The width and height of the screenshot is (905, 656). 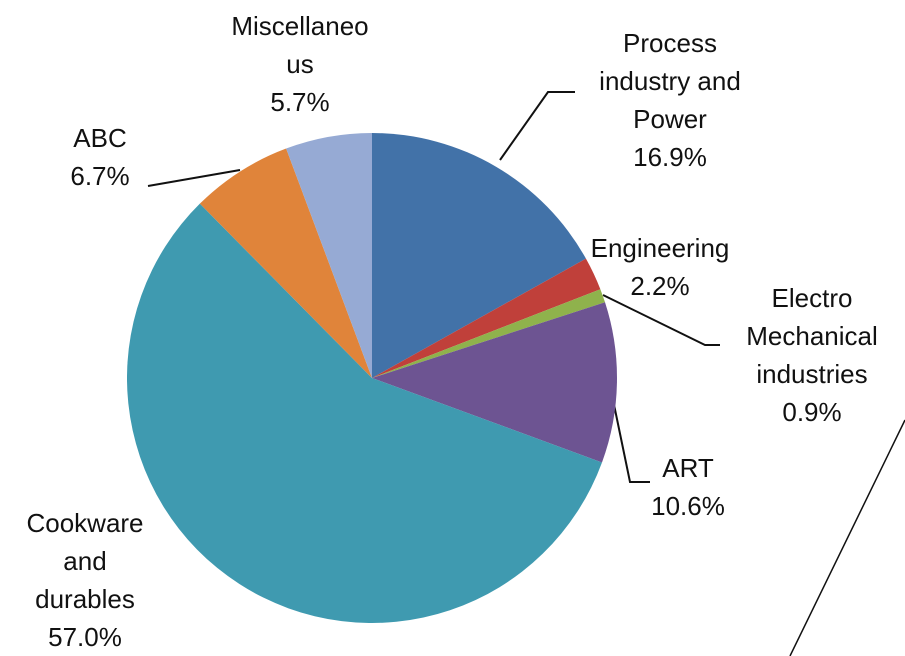 What do you see at coordinates (812, 336) in the screenshot?
I see `slice-label: Electro Mechanical industries` at bounding box center [812, 336].